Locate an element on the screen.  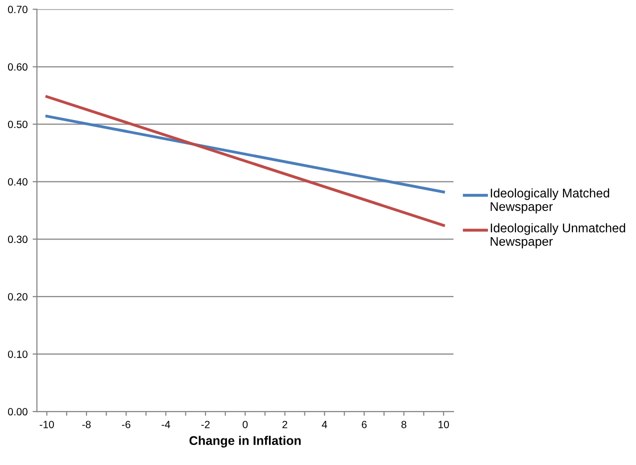
x-tick-label: -10 is located at coordinates (47, 424).